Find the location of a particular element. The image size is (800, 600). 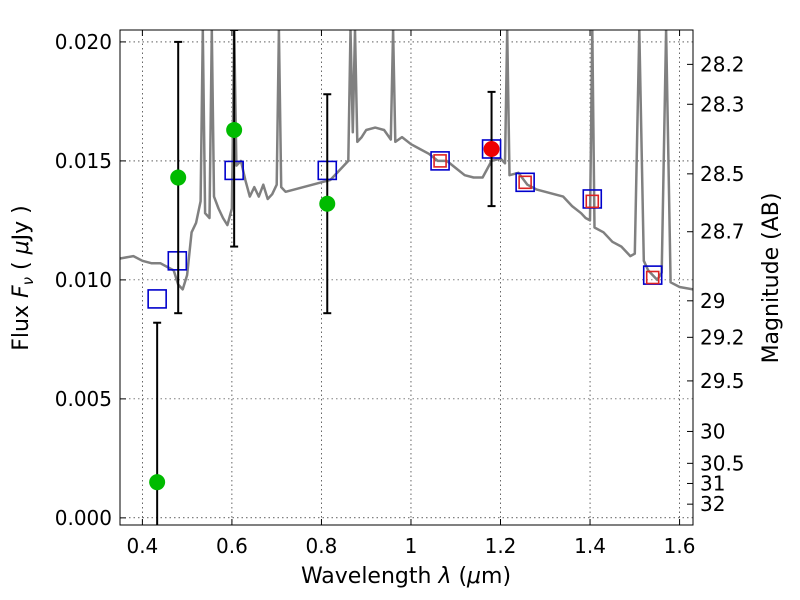

x-tick-label: 1.4 is located at coordinates (590, 546).